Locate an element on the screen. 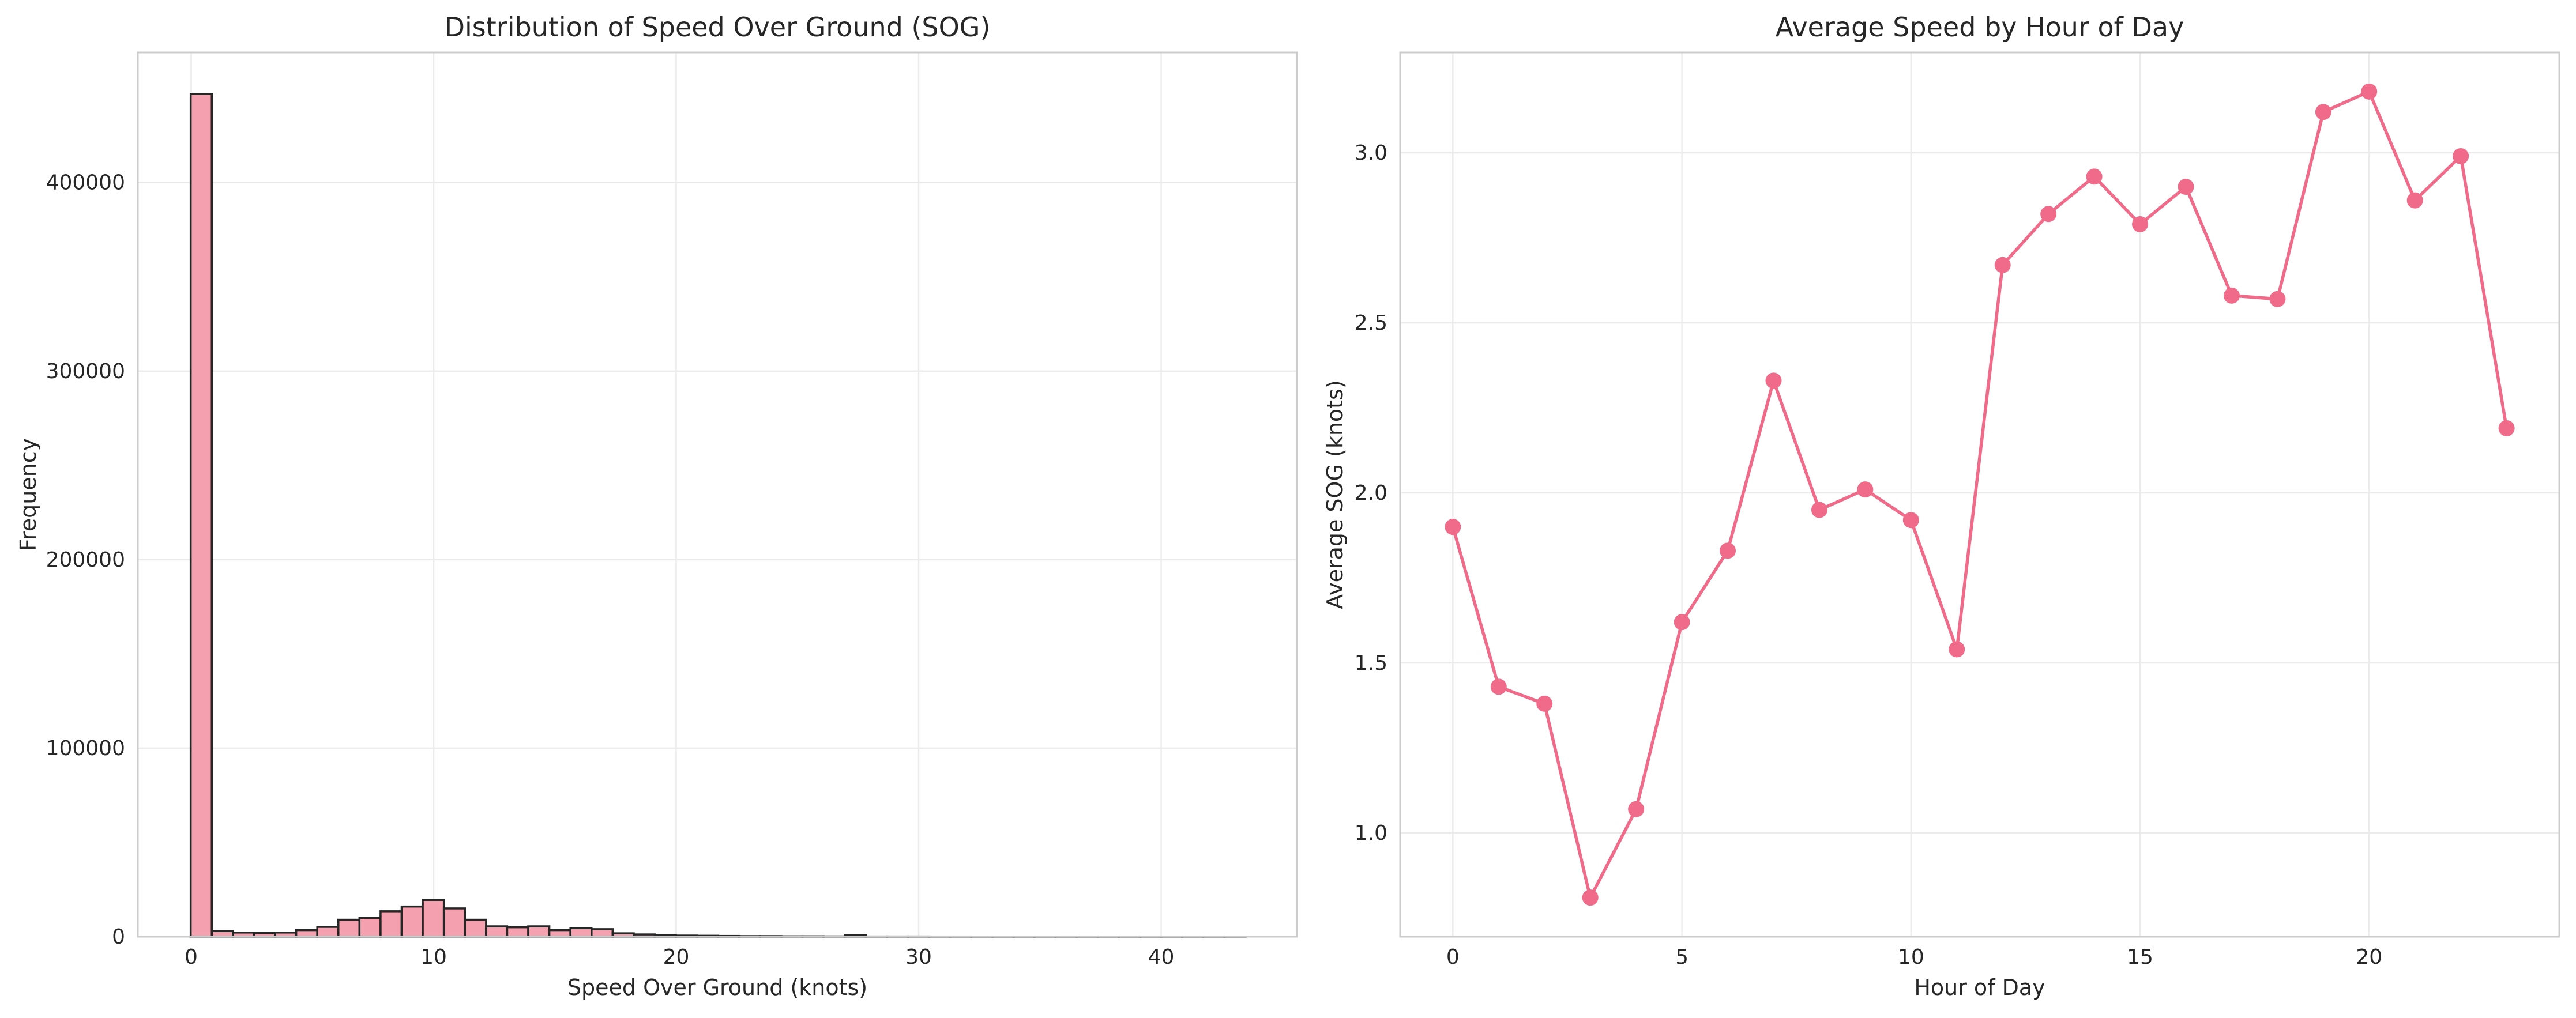  histogram-y-tick-labels: 0 100000 200000 300000 400000 is located at coordinates (85, 560).